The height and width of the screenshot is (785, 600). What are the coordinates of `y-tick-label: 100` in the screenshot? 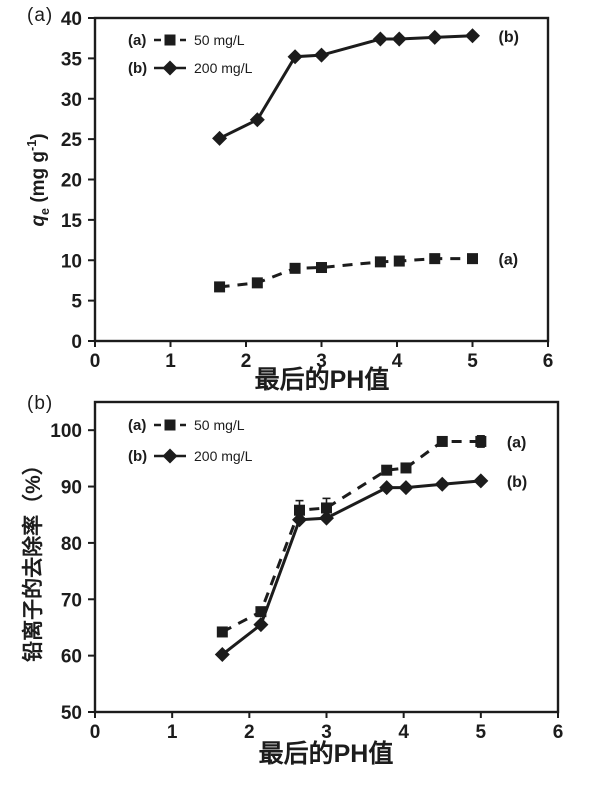 It's located at (66, 431).